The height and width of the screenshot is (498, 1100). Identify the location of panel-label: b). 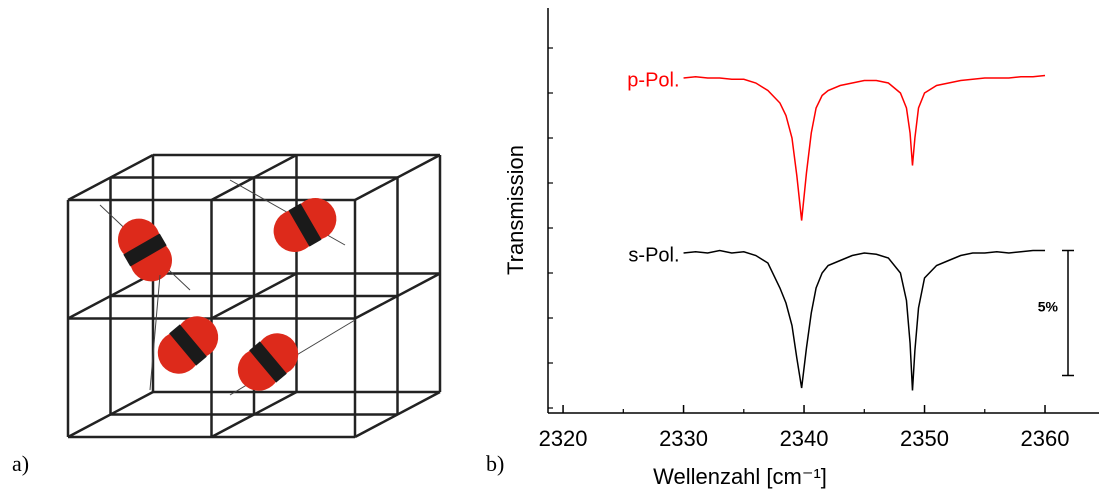
(495, 463).